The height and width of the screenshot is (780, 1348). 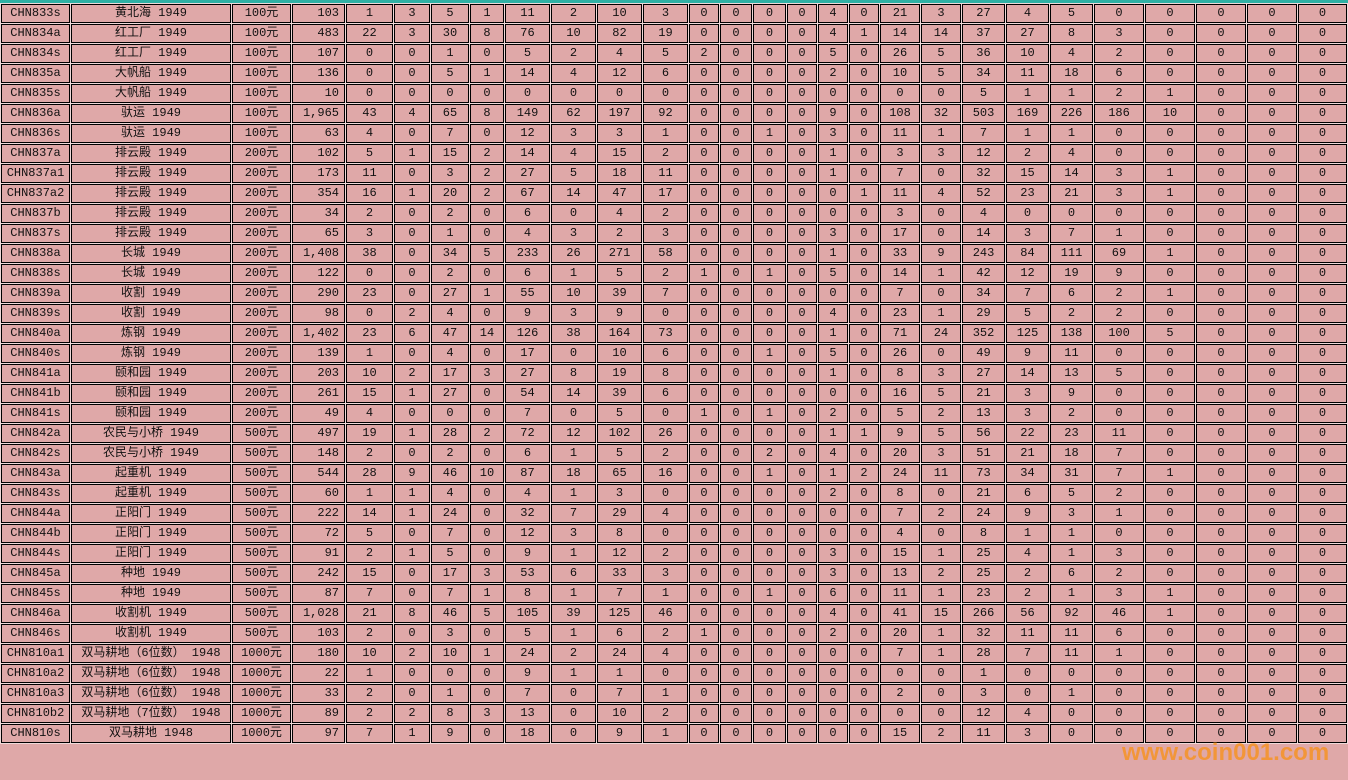 What do you see at coordinates (527, 293) in the screenshot?
I see `cell-grade-count: 55` at bounding box center [527, 293].